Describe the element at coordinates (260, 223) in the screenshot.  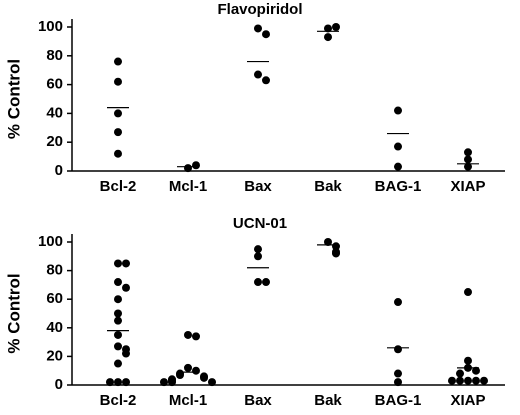
I see `chart-title: UCN-01` at that location.